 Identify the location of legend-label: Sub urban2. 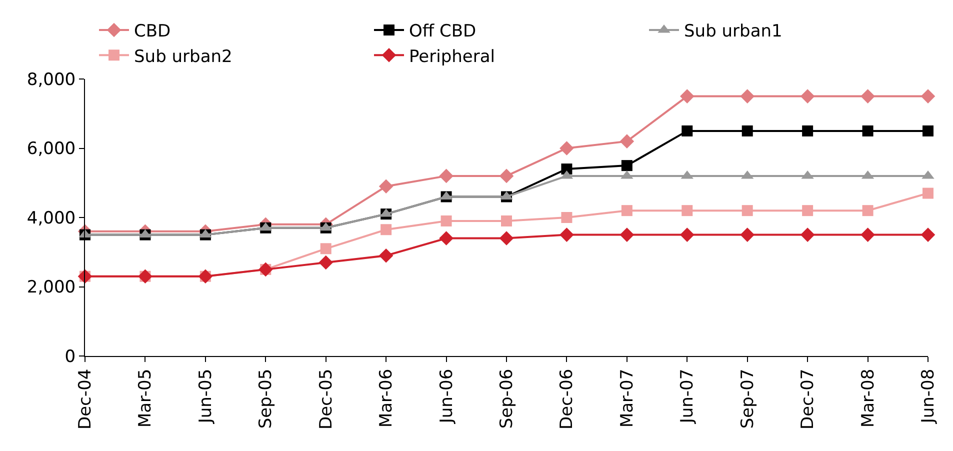
(183, 56).